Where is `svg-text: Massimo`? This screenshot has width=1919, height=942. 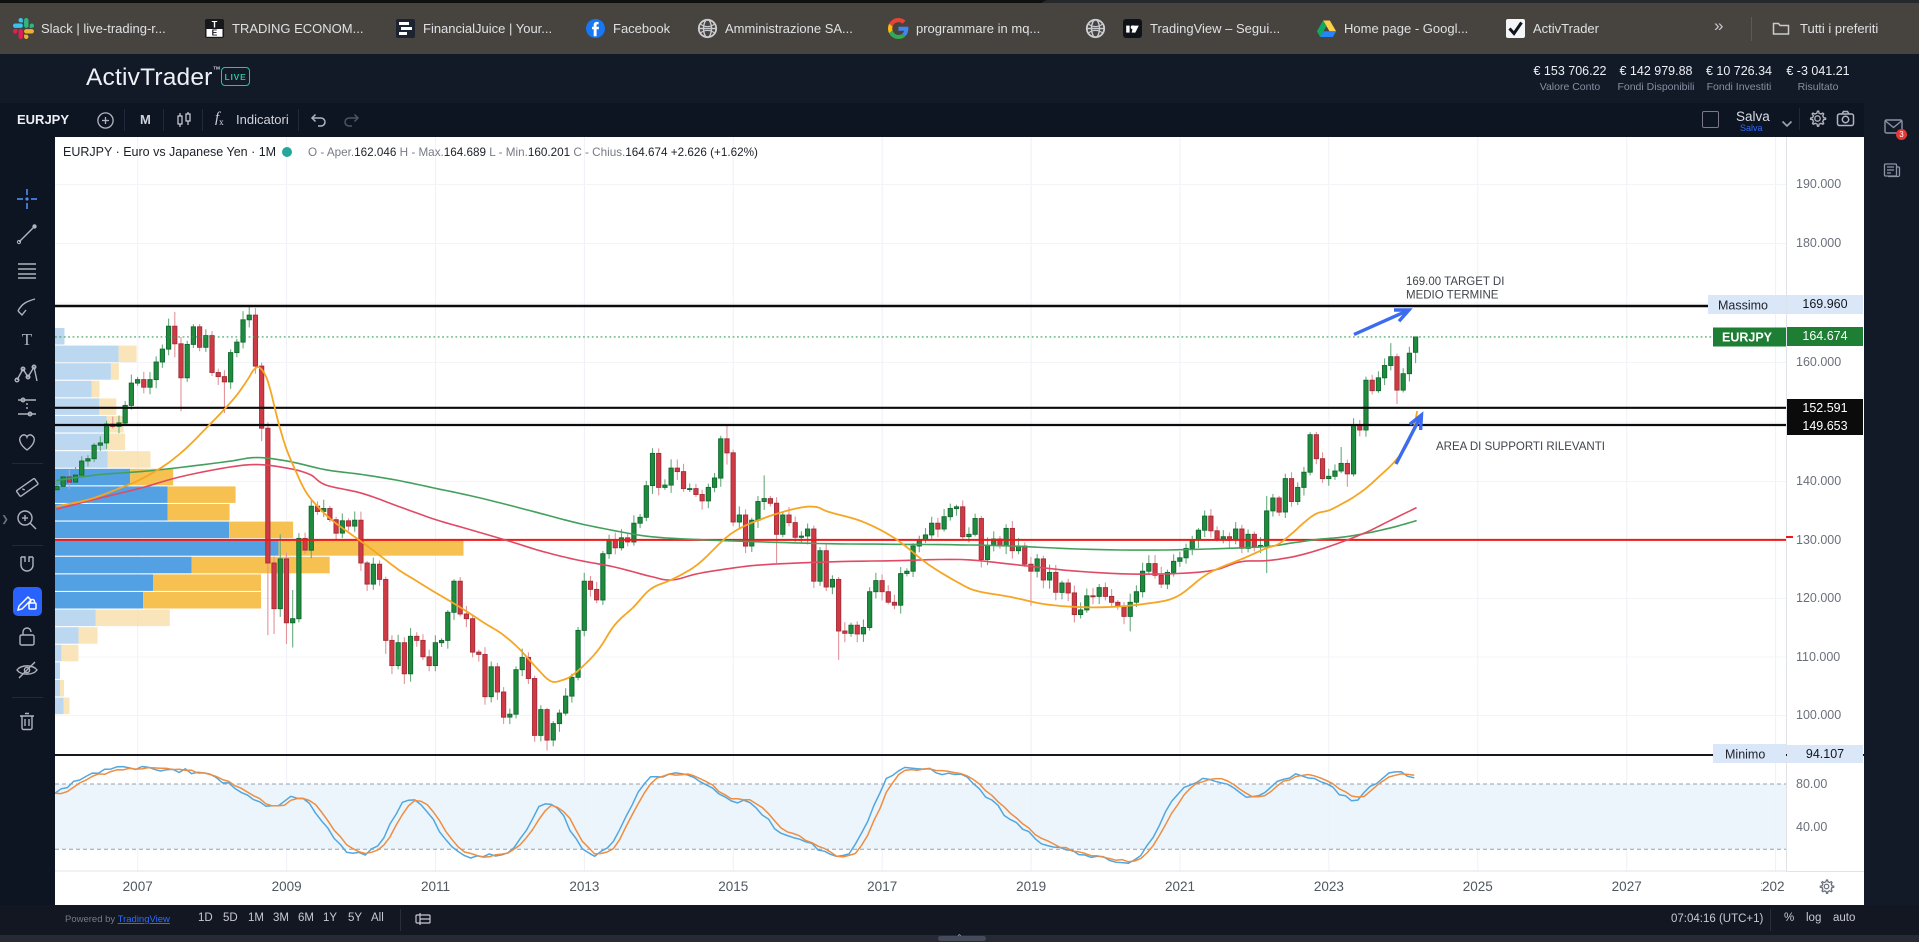 svg-text: Massimo is located at coordinates (1743, 306).